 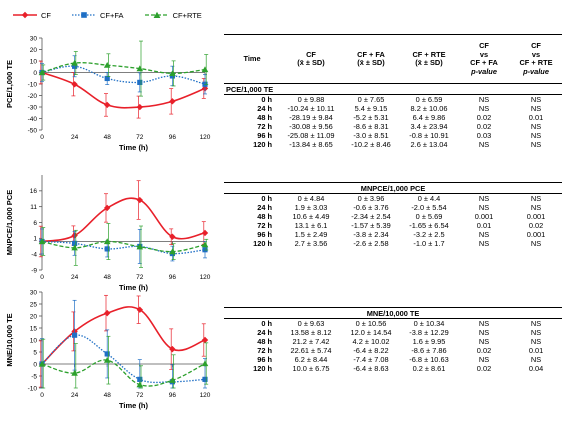 I want to click on legend-item-cf-rte: CF+RTE, so click(x=173, y=15).